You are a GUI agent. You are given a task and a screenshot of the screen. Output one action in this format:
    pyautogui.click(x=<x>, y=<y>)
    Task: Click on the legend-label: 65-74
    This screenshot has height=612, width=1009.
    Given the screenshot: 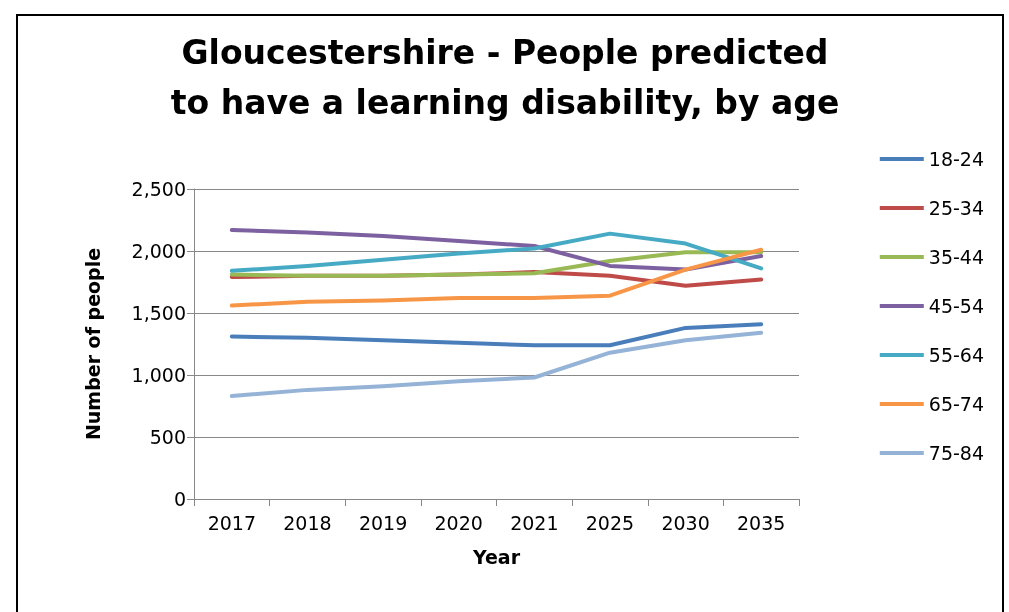 What is the action you would take?
    pyautogui.click(x=956, y=404)
    